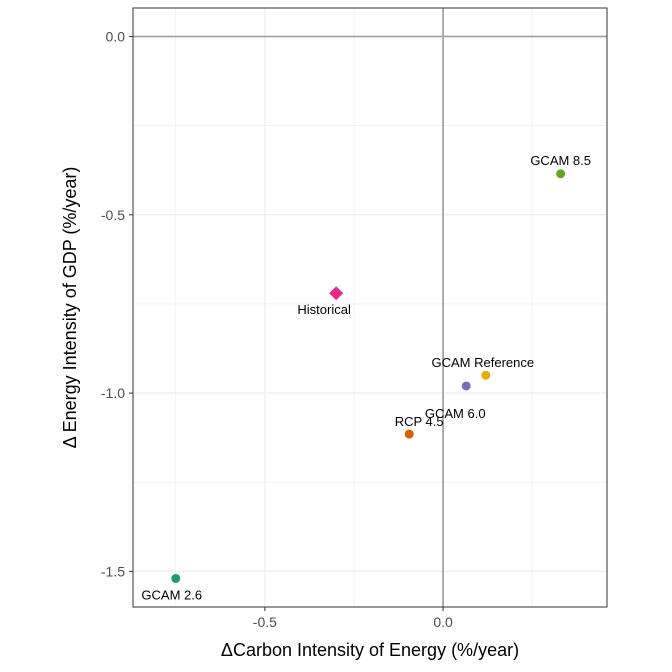 The width and height of the screenshot is (672, 672). What do you see at coordinates (443, 622) in the screenshot?
I see `x-tick-label: 0.0` at bounding box center [443, 622].